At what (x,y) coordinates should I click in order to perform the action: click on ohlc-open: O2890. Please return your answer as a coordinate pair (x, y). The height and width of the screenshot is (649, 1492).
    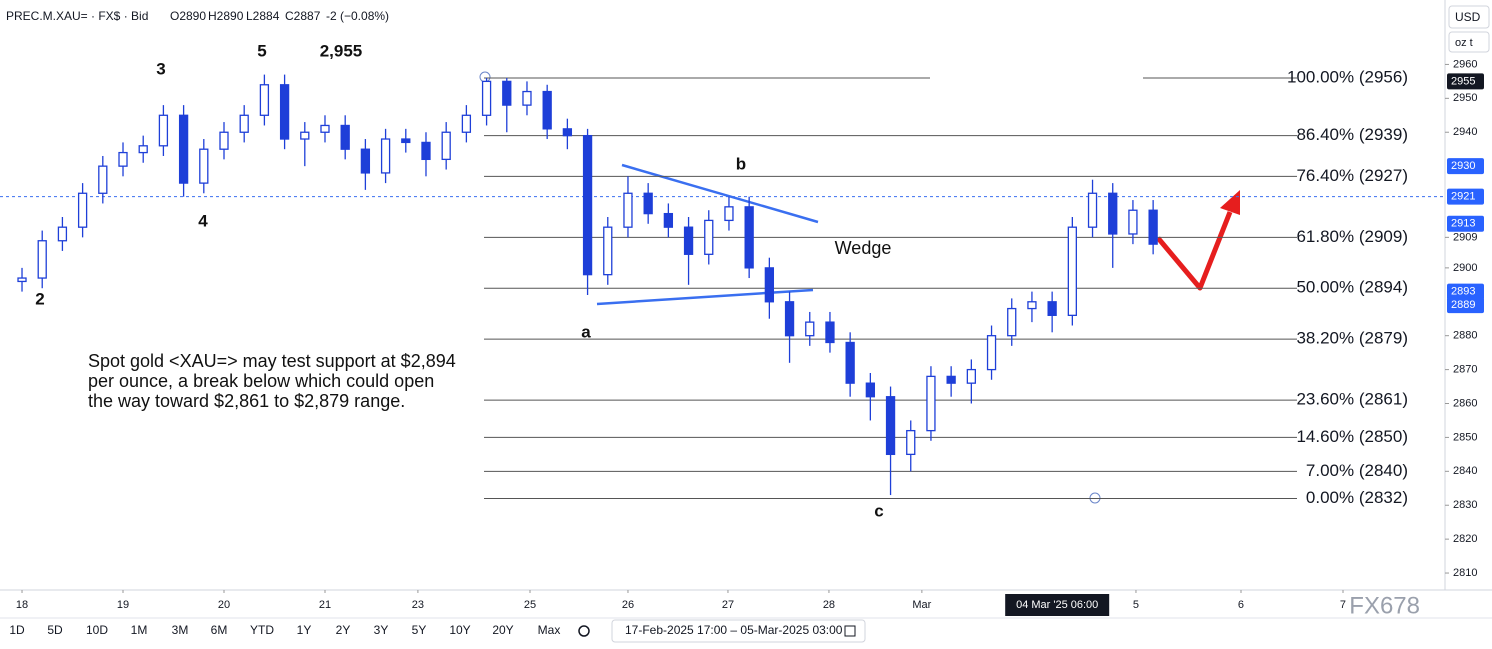
    Looking at the image, I should click on (188, 16).